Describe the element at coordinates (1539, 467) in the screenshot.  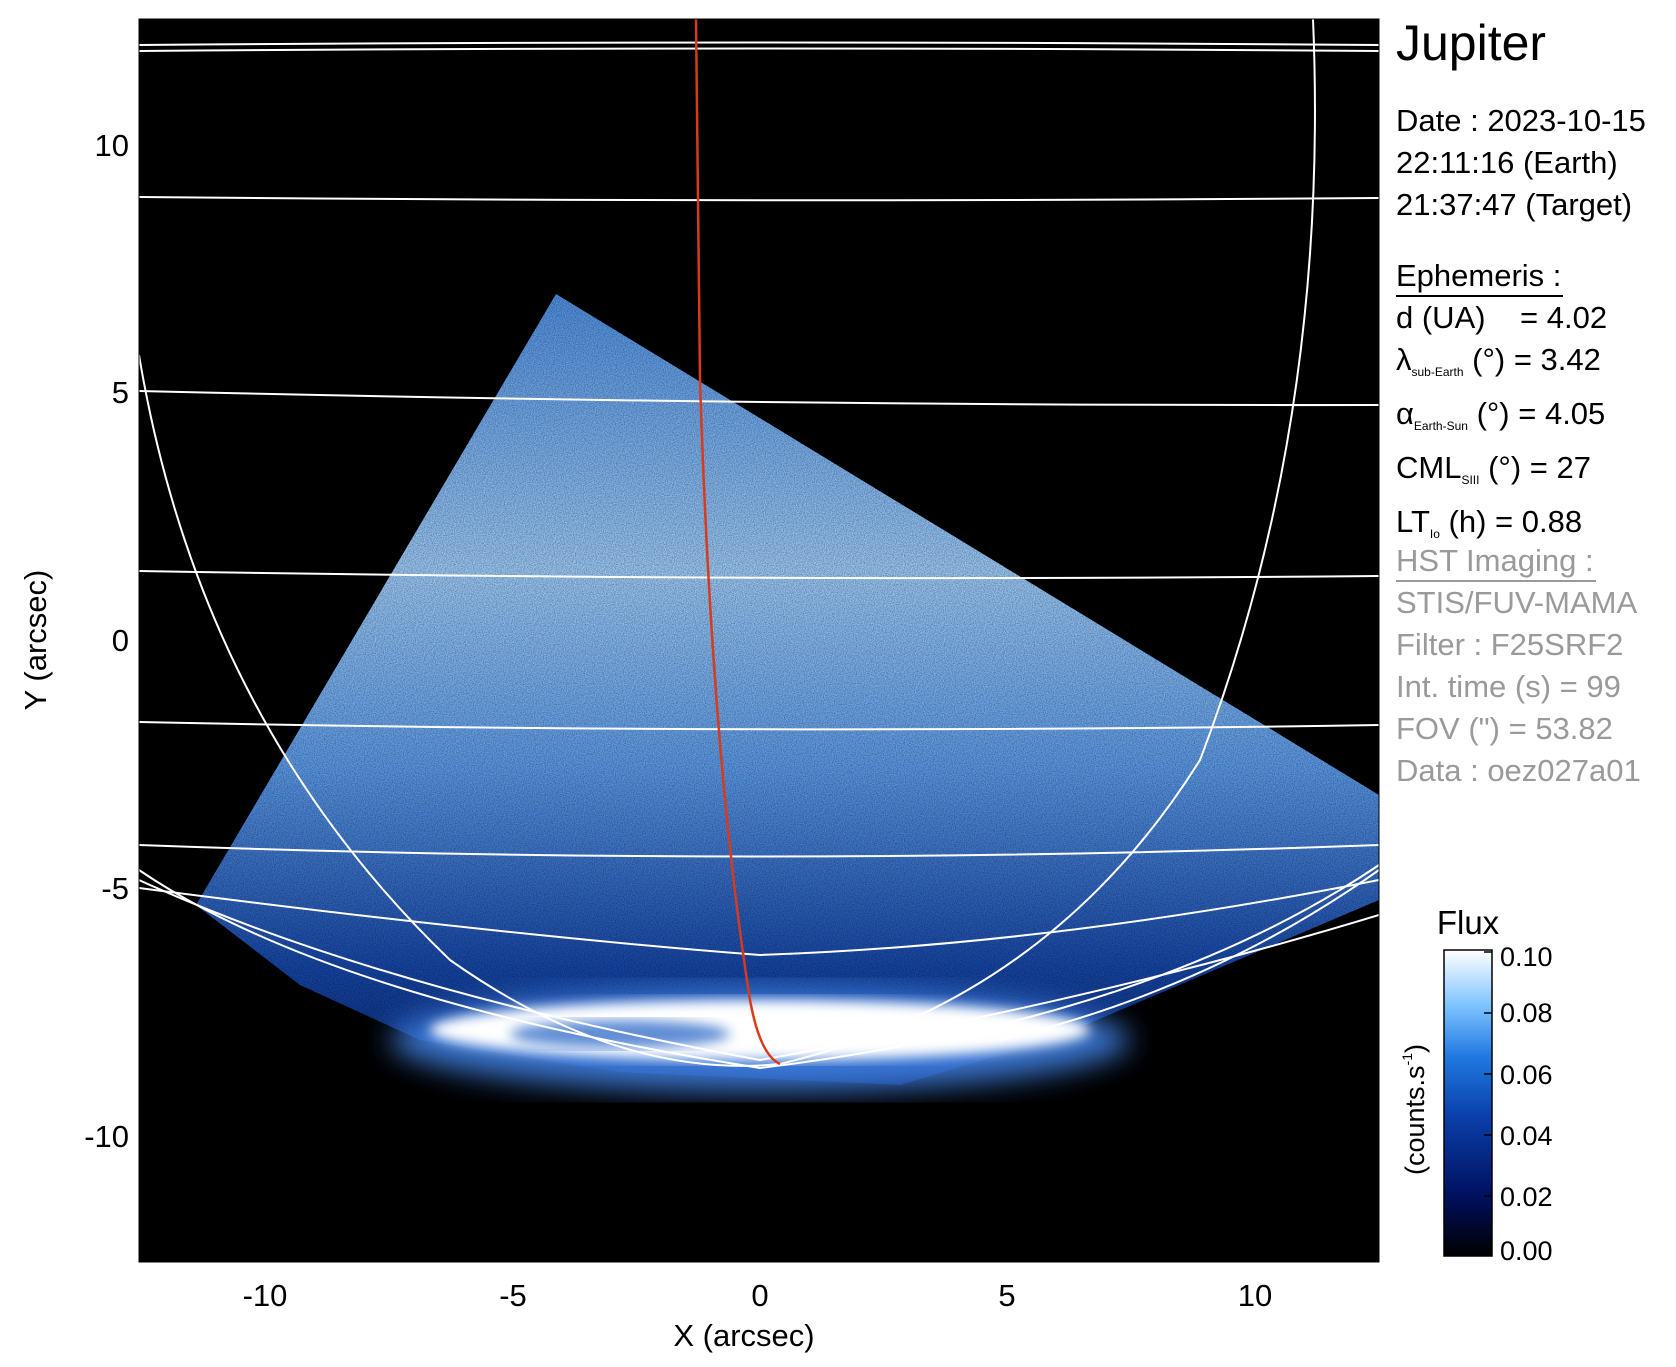
I see `cml-value: (°) = 27` at that location.